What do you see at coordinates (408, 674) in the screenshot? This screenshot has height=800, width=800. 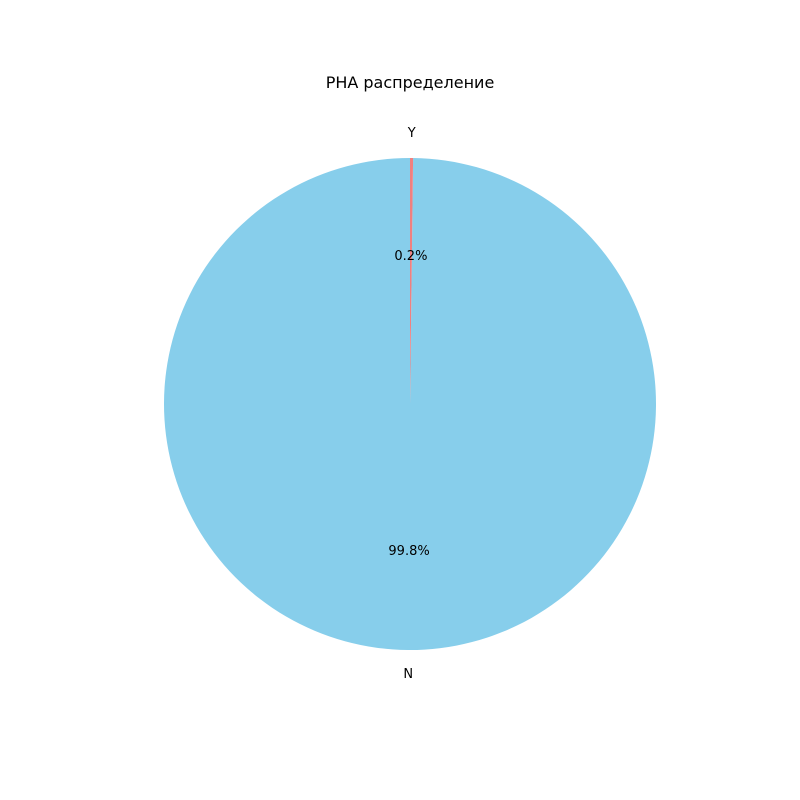 I see `slice-label-n: N` at bounding box center [408, 674].